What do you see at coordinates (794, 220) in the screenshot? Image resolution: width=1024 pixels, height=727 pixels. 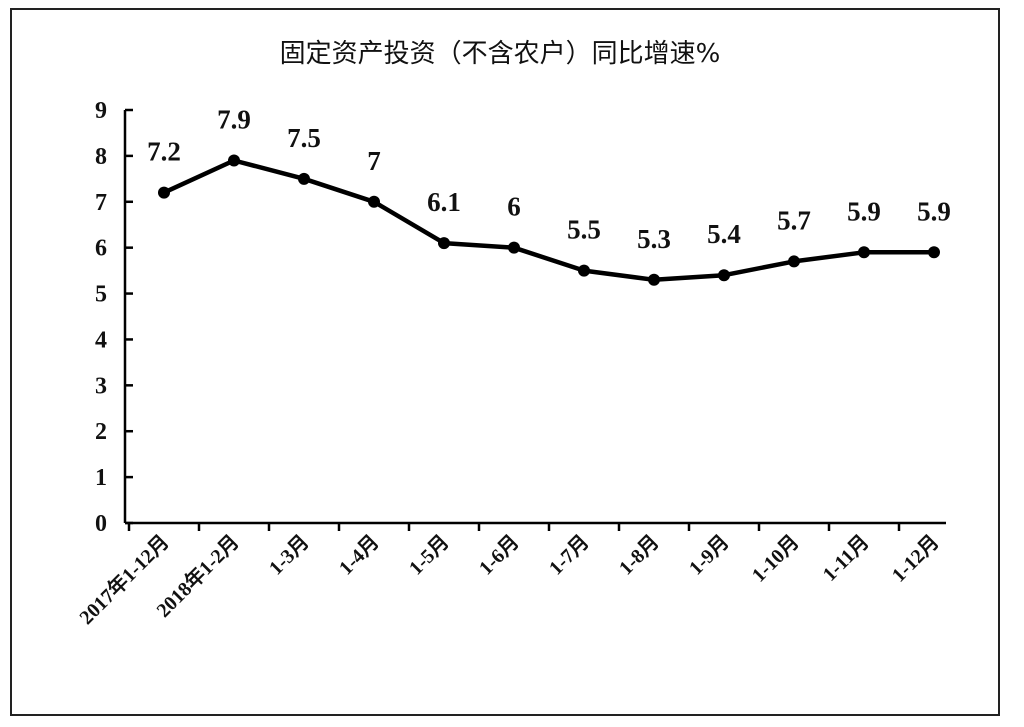 I see `data-label: 5.7` at bounding box center [794, 220].